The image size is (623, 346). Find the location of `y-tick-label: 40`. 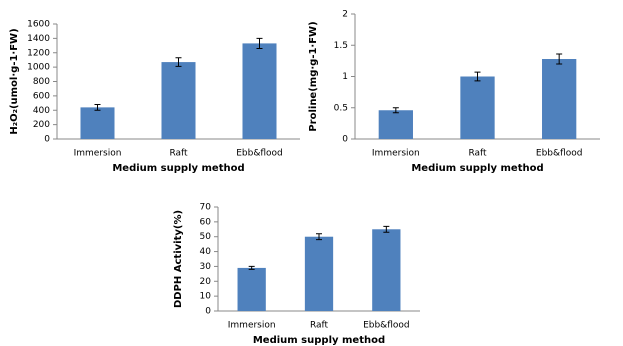

y-tick-label: 40 is located at coordinates (206, 252).